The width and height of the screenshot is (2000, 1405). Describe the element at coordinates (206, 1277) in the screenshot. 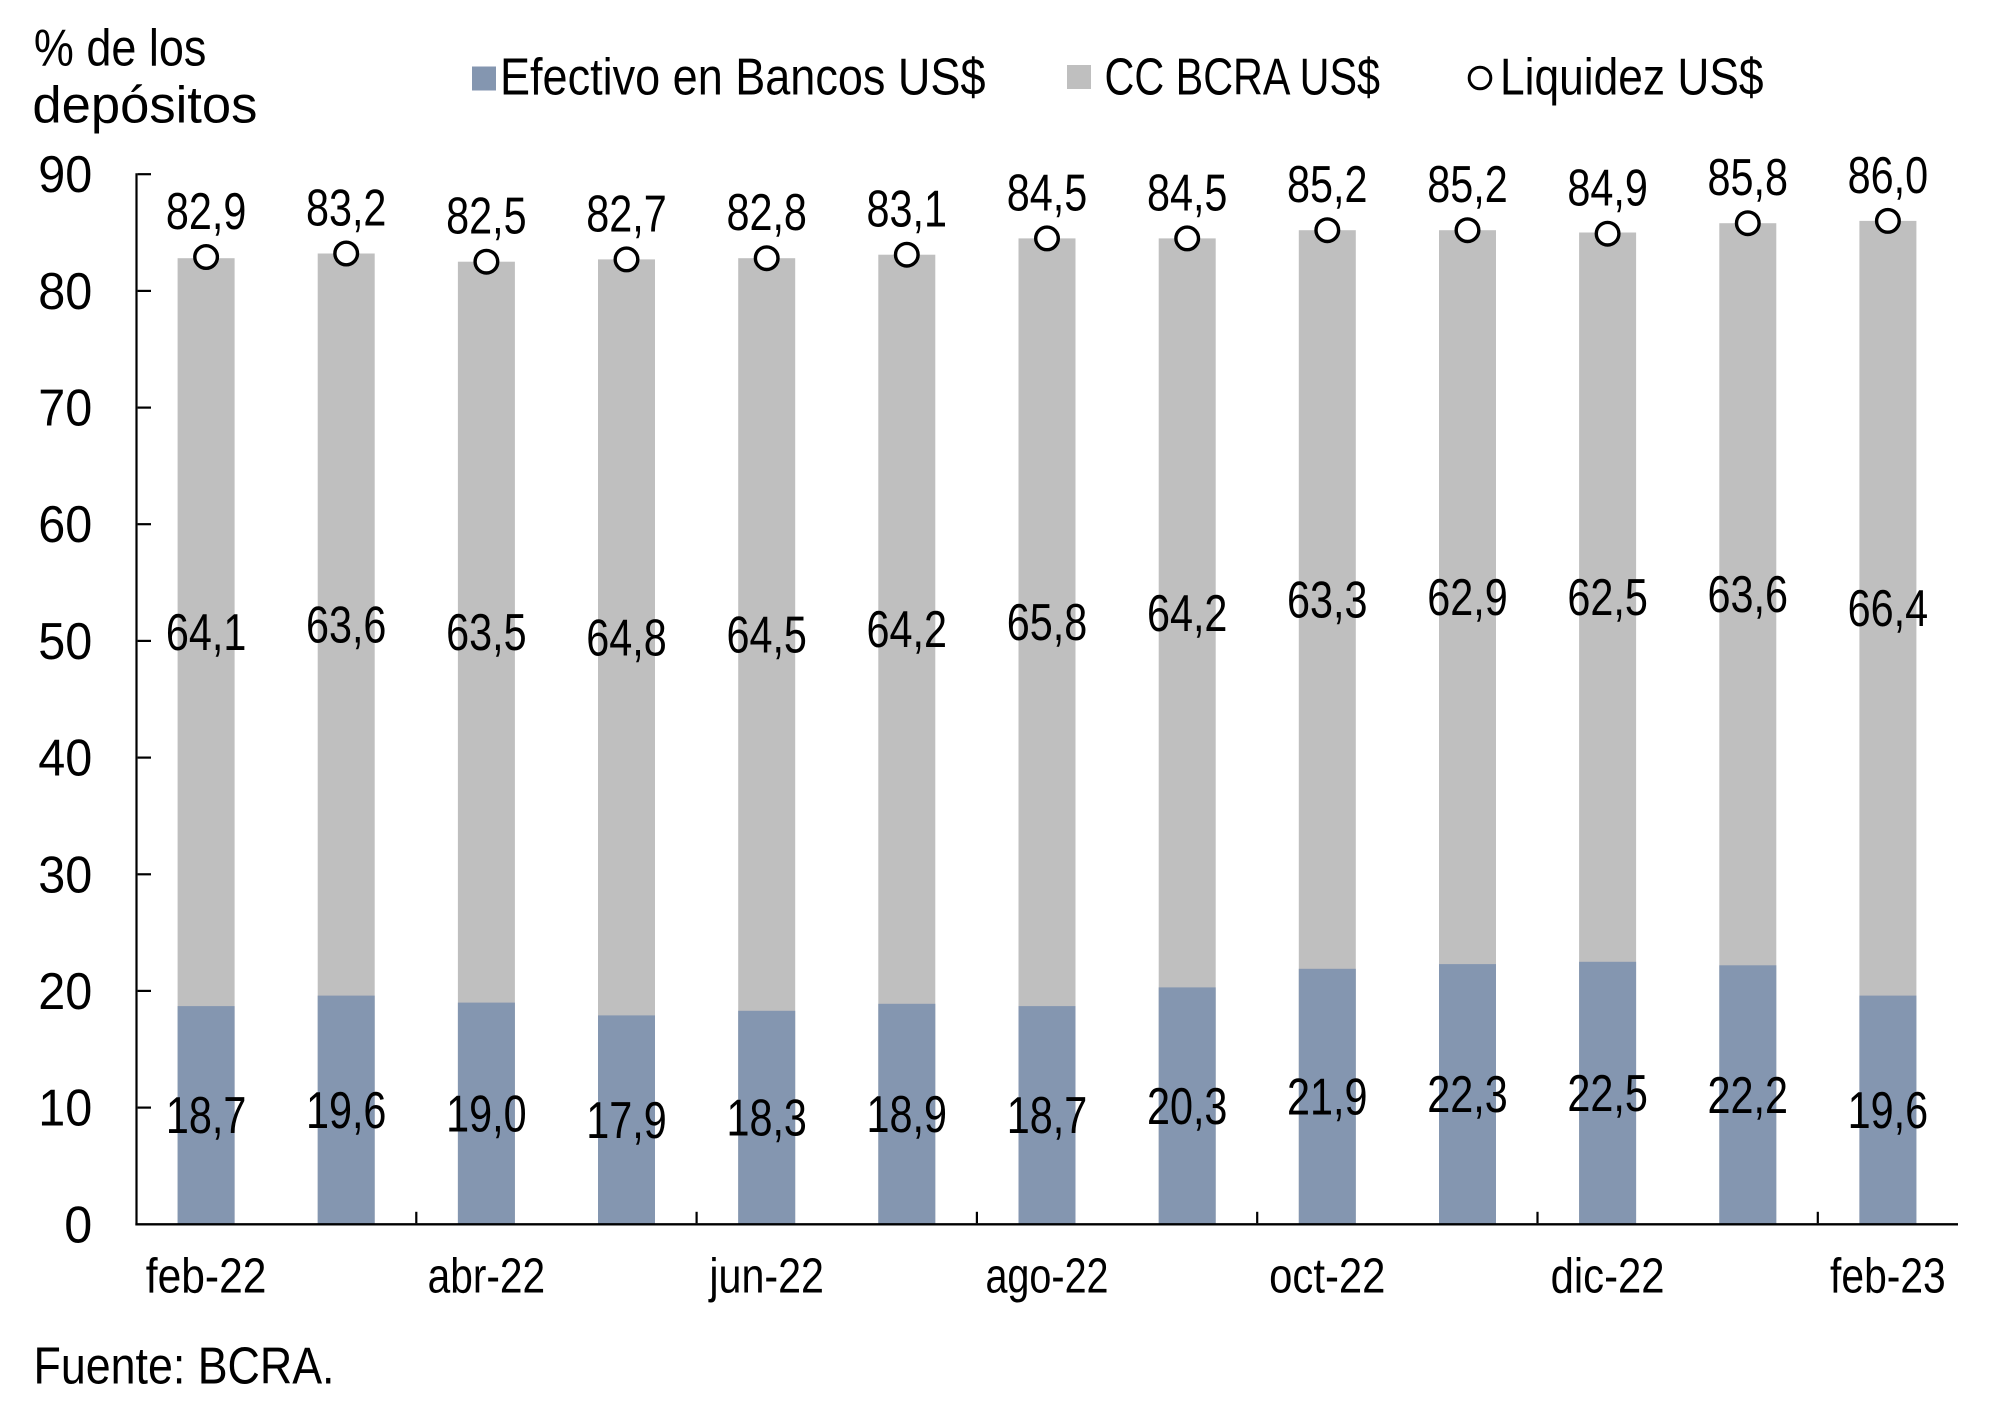

I see `svg-text: feb-22` at that location.